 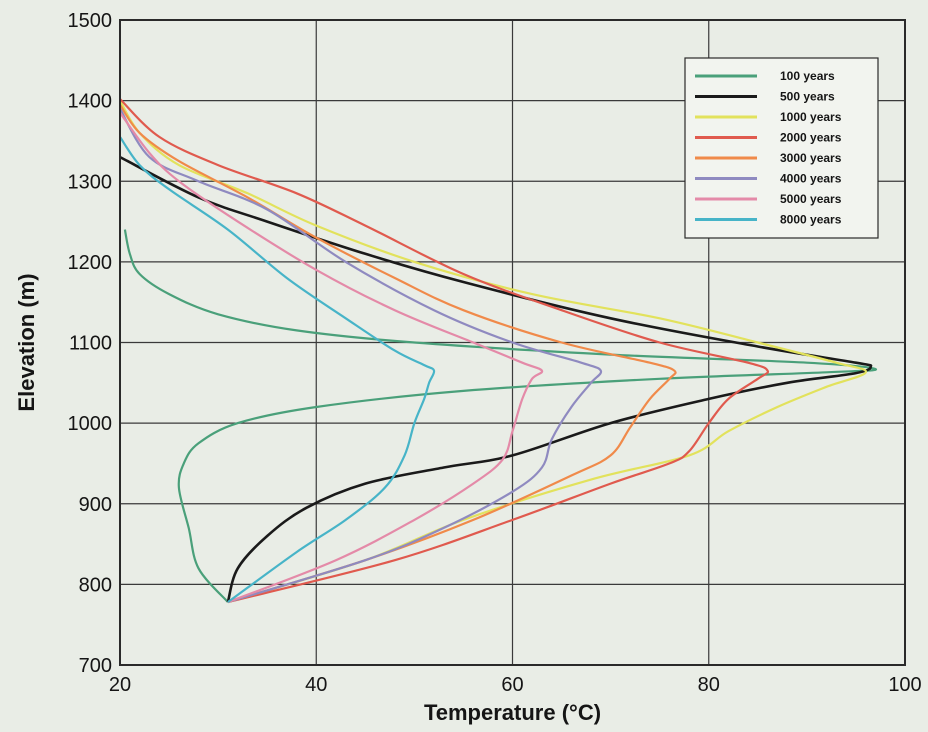 I want to click on legend-label: 8000 years, so click(x=811, y=220).